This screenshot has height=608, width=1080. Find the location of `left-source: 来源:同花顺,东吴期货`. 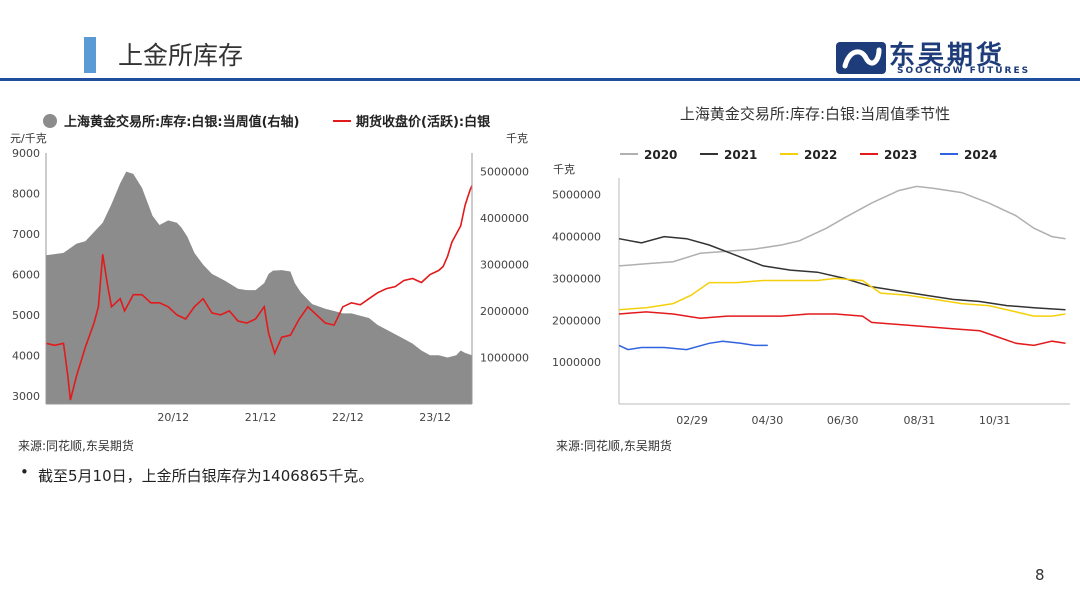

left-source: 来源:同花顺,东吴期货 is located at coordinates (76, 446).